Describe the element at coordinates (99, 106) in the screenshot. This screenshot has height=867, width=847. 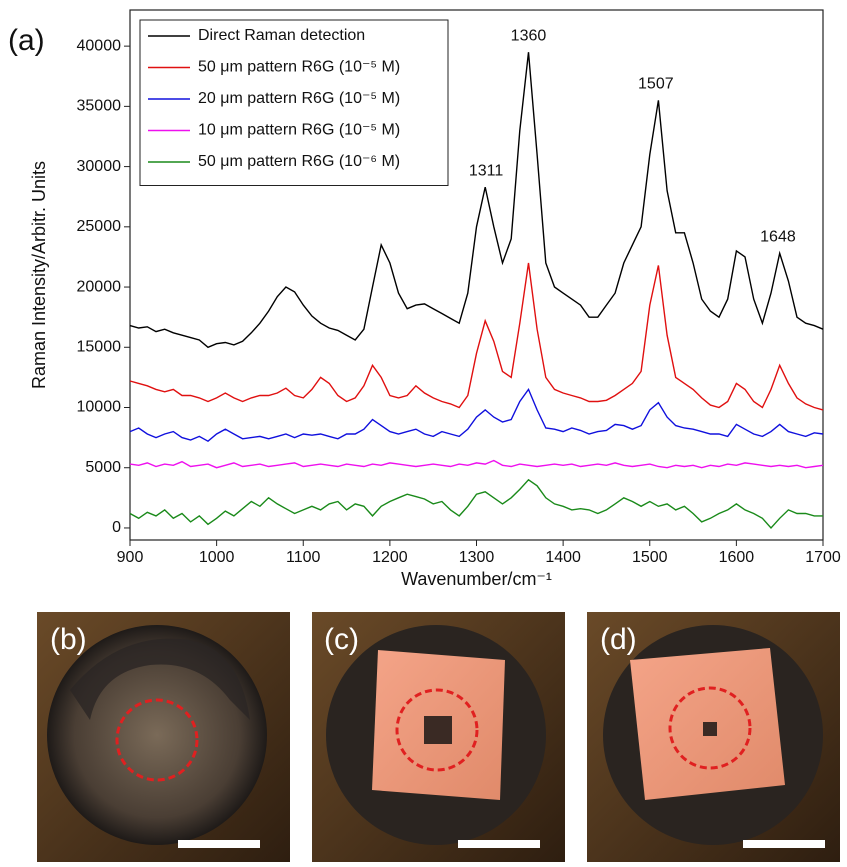
I see `y-tick-label: 35000` at that location.